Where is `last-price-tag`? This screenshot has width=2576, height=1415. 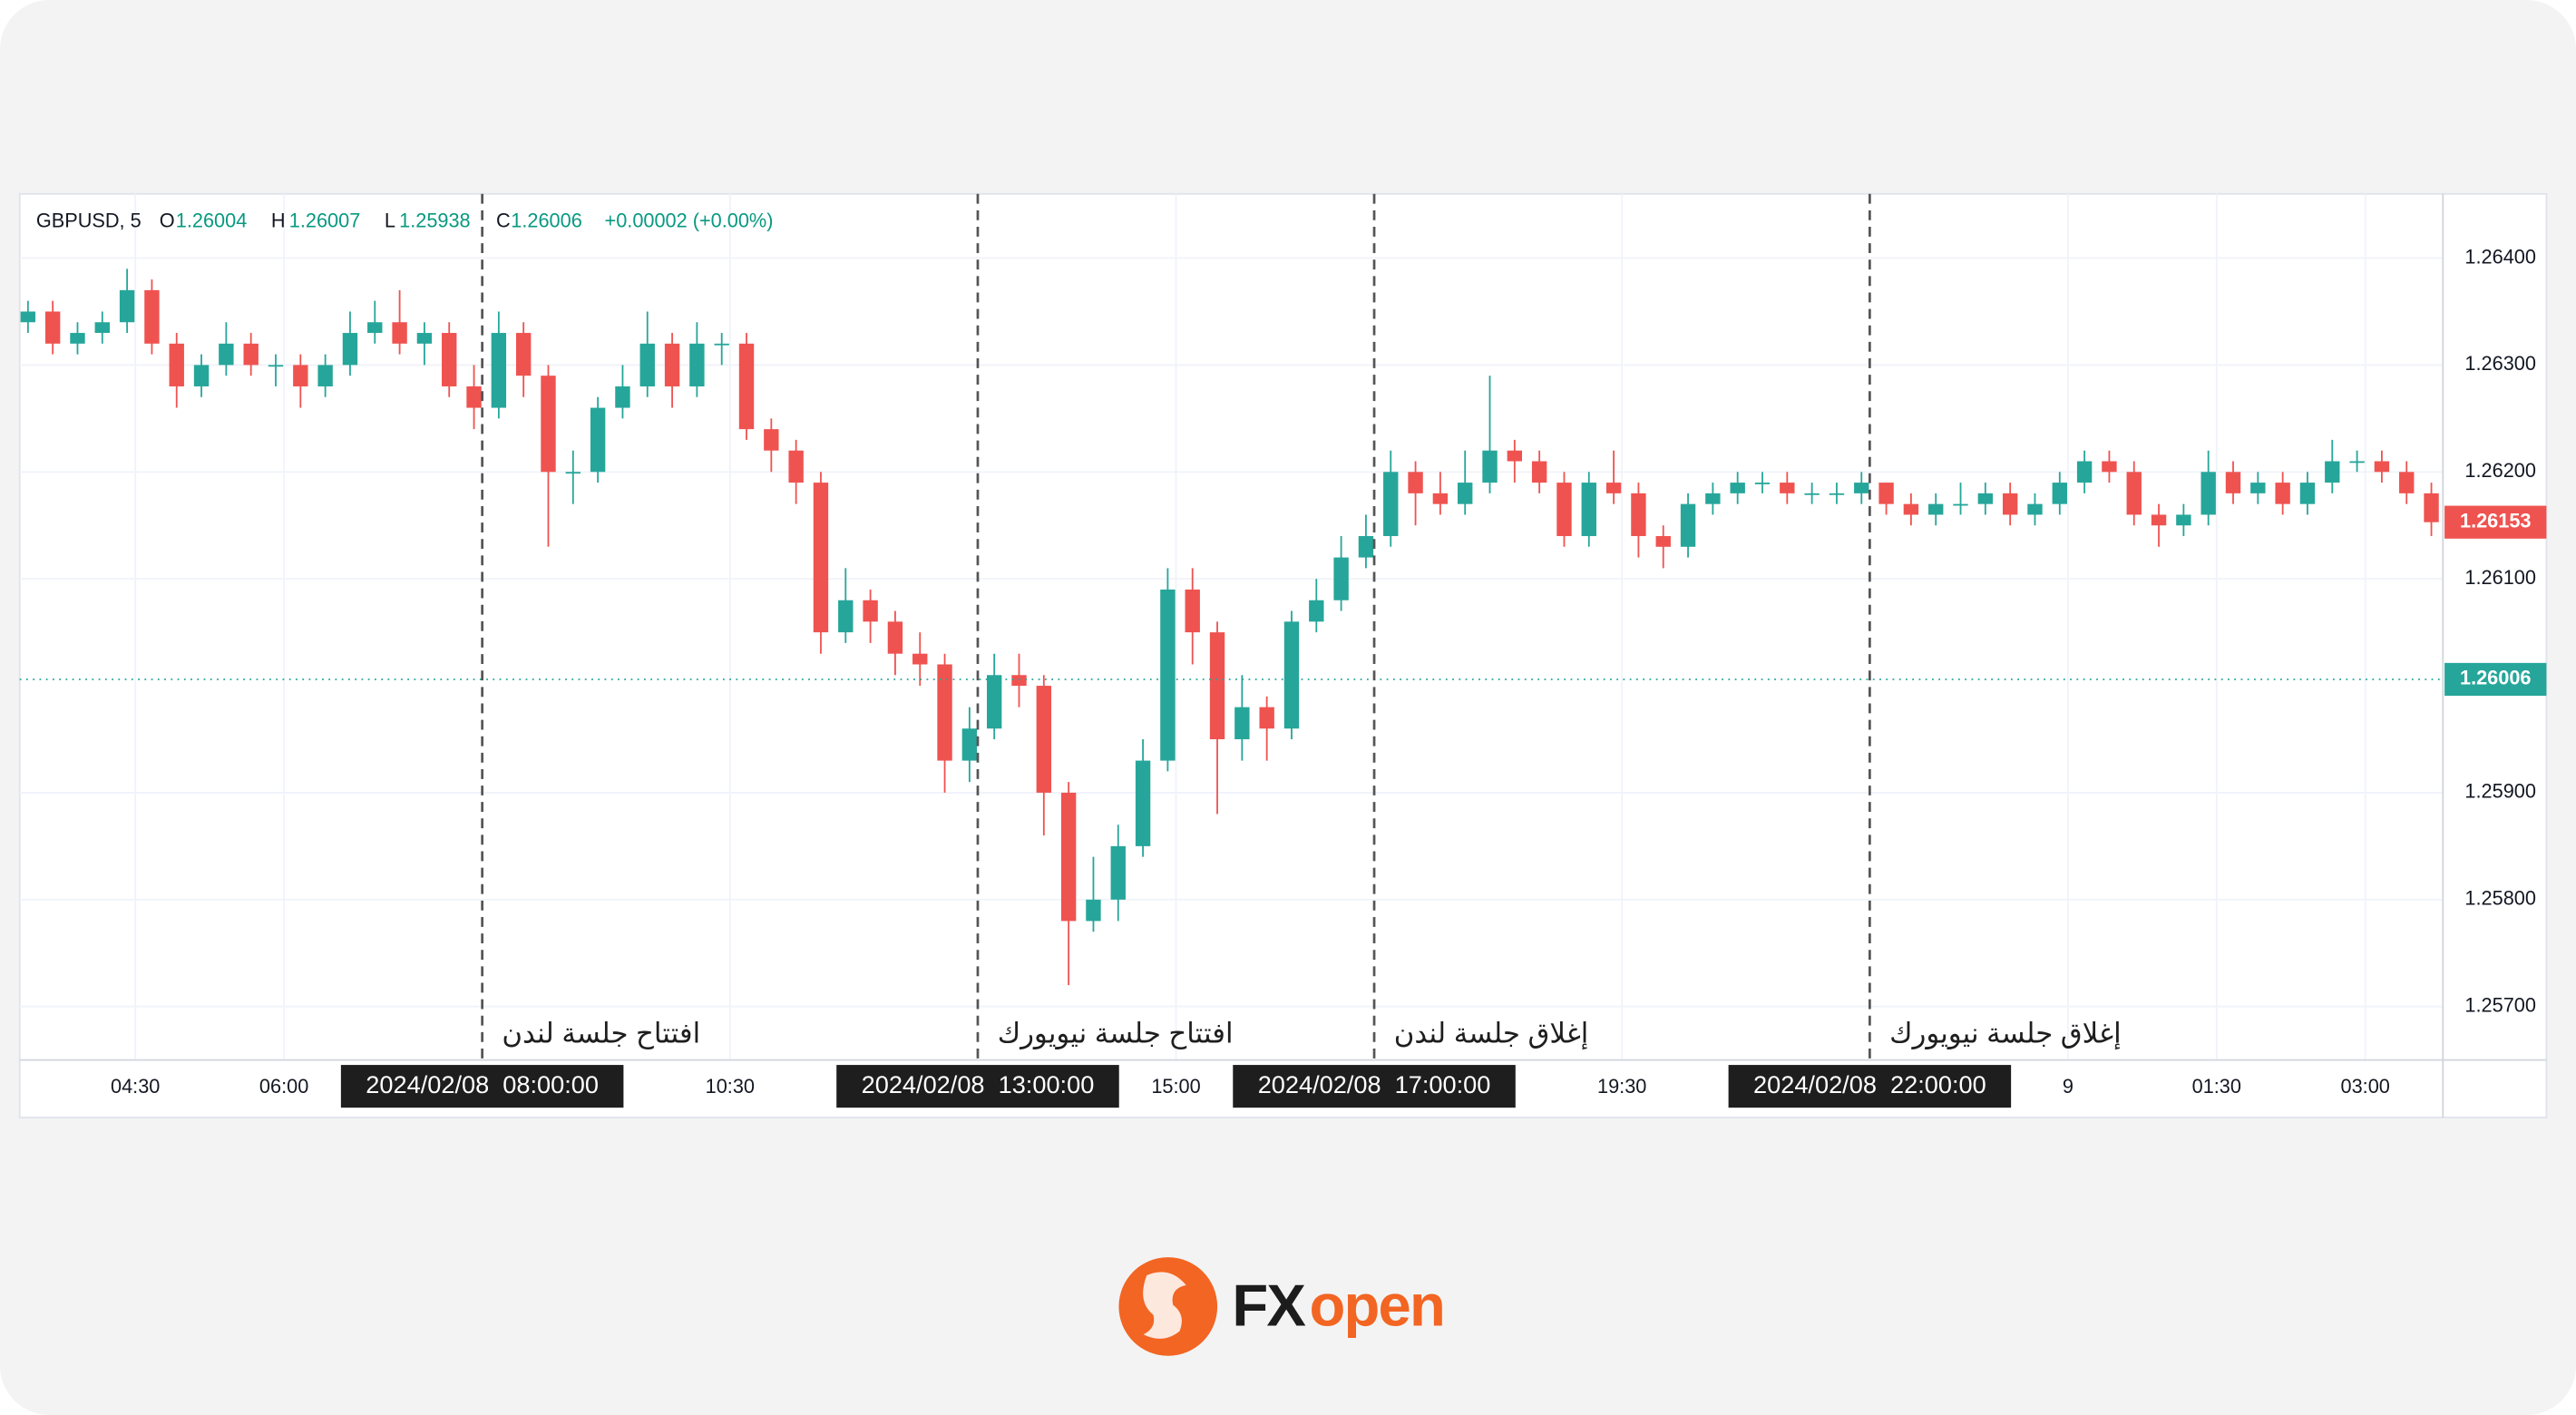 last-price-tag is located at coordinates (2495, 522).